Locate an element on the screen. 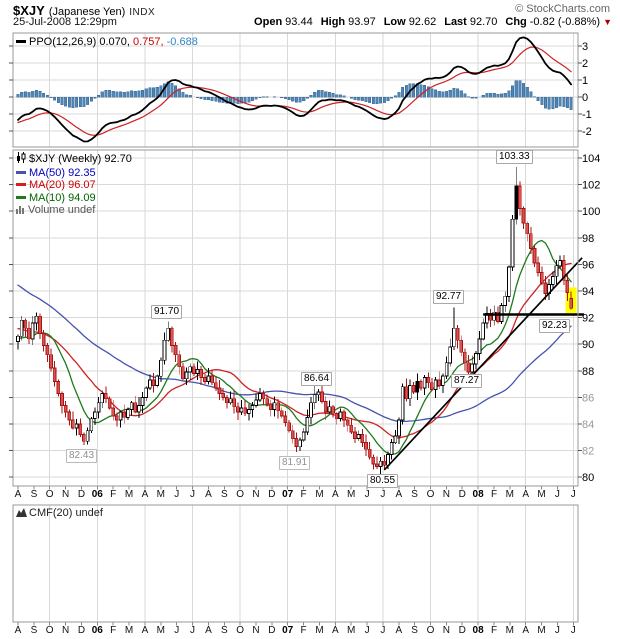  main-legend-title: $XJY (Weekly) 92.70 is located at coordinates (80, 159).